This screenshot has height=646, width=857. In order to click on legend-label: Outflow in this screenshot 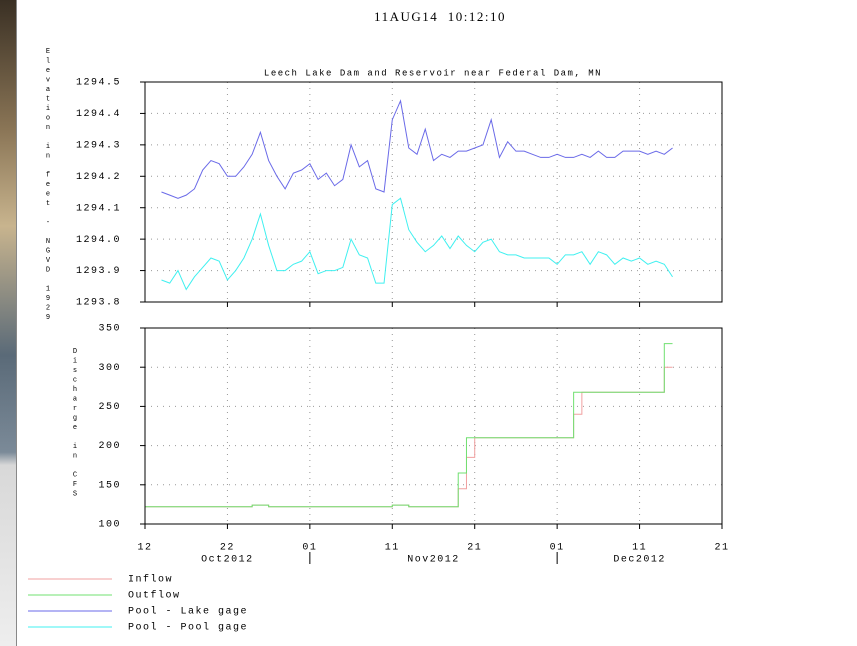, I will do `click(154, 596)`.